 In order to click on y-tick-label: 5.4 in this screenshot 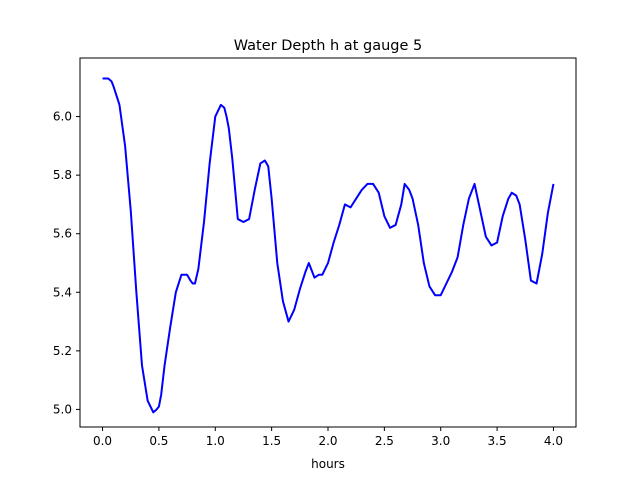, I will do `click(62, 292)`.